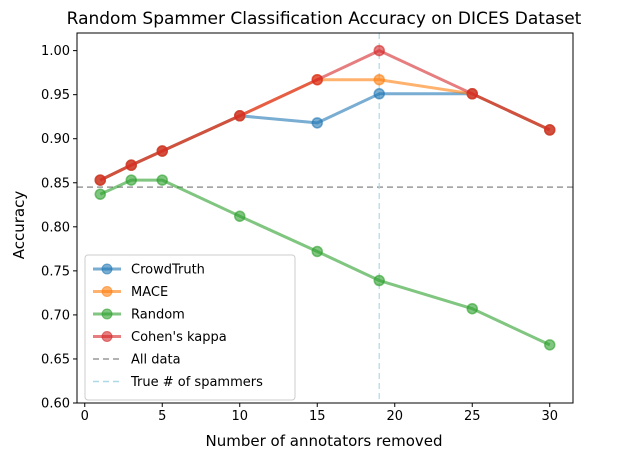 The image size is (630, 461). What do you see at coordinates (239, 416) in the screenshot?
I see `x-tick-label: 10` at bounding box center [239, 416].